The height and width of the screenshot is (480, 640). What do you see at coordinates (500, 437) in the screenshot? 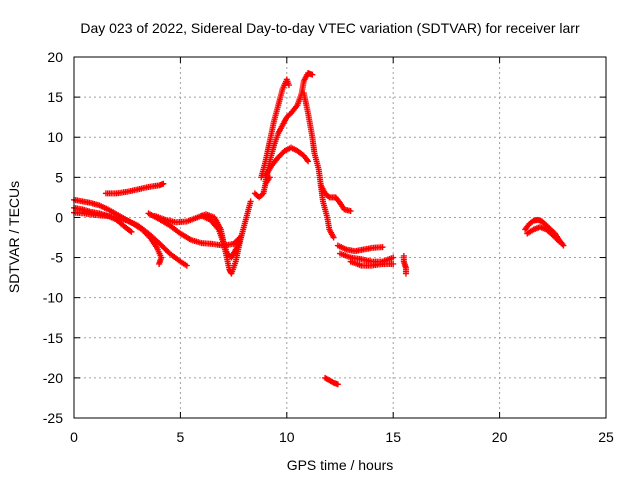
I see `x-tick-label: 20` at bounding box center [500, 437].